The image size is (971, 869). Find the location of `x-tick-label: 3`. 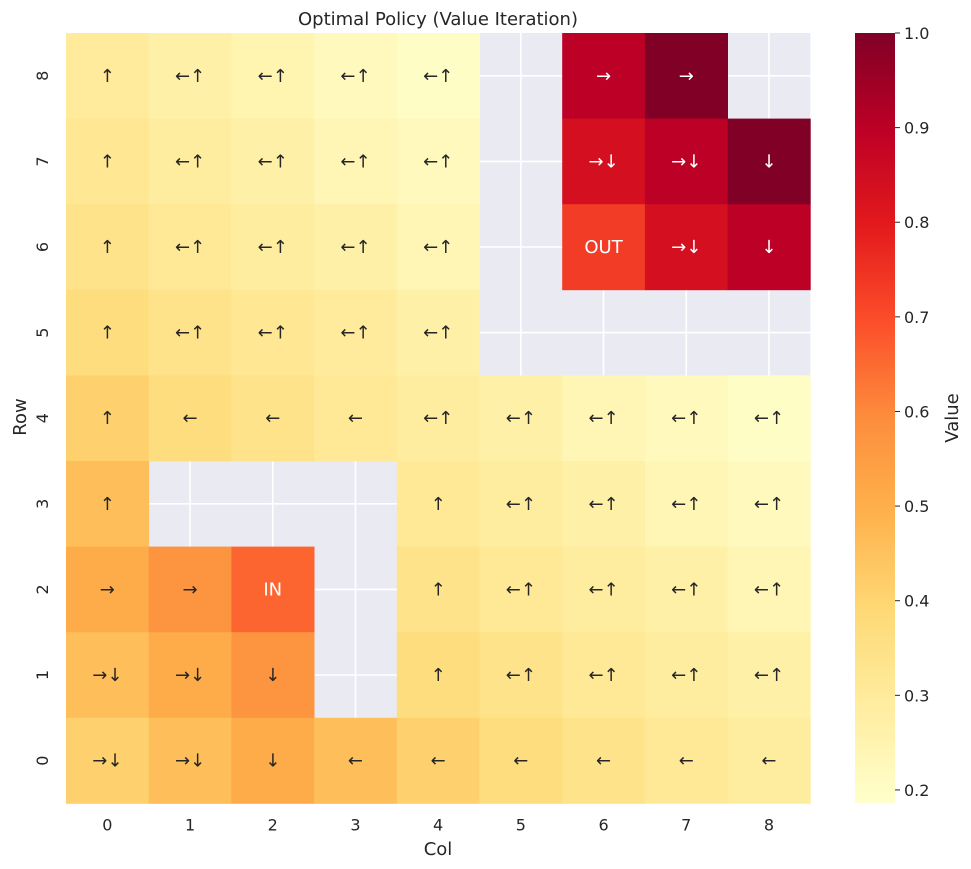

x-tick-label: 3 is located at coordinates (355, 824).